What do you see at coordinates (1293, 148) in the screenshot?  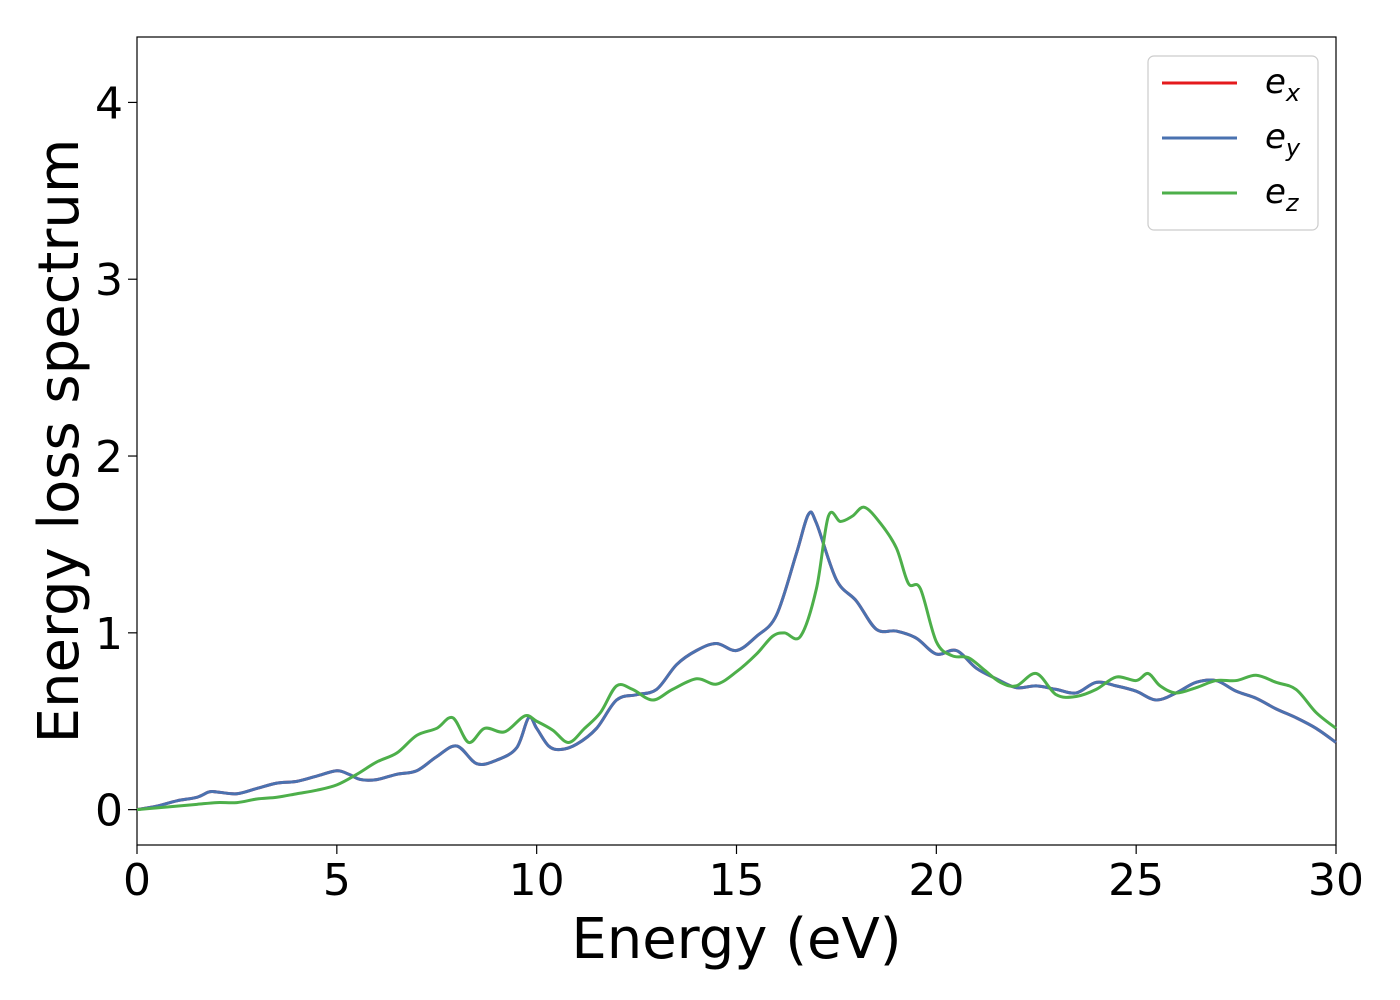 I see `legend-label-subscript: y` at bounding box center [1293, 148].